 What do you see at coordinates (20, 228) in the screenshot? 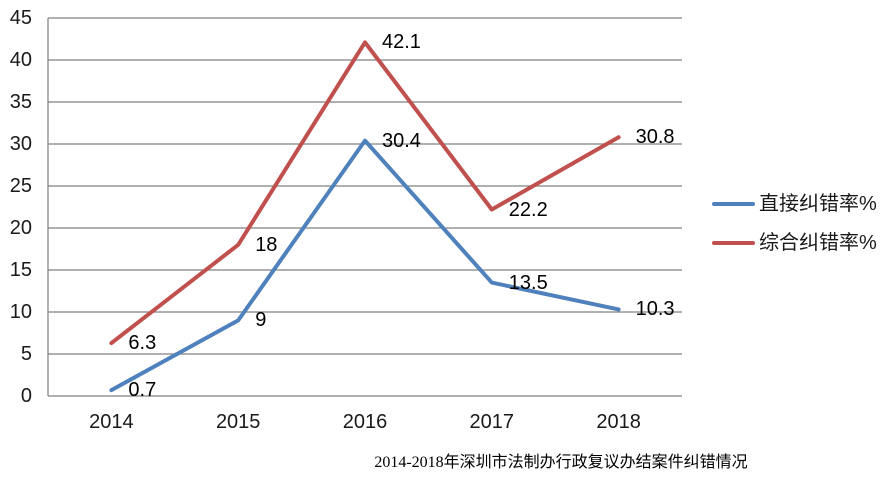
I see `y-axis-tick-label: 20` at bounding box center [20, 228].